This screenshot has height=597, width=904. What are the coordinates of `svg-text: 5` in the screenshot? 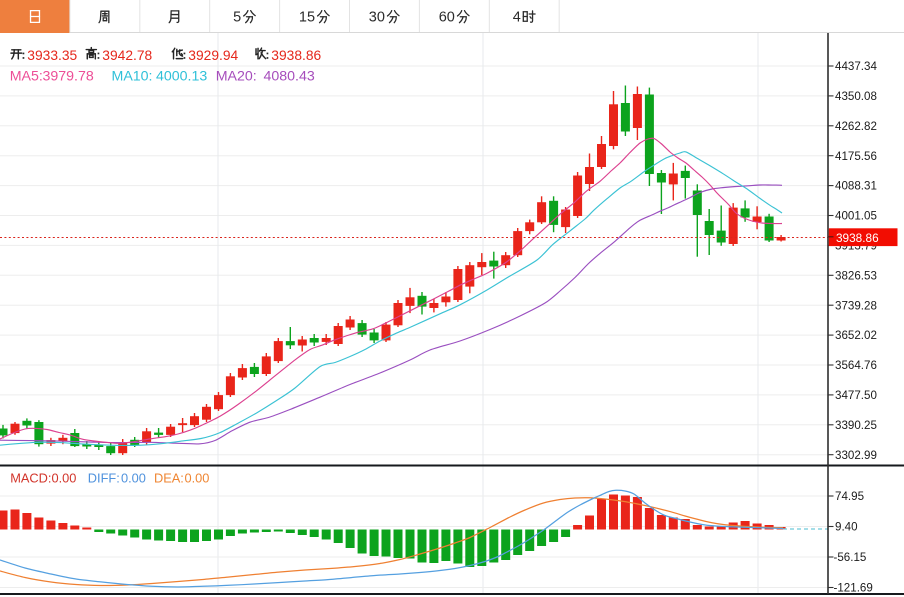 It's located at (237, 18).